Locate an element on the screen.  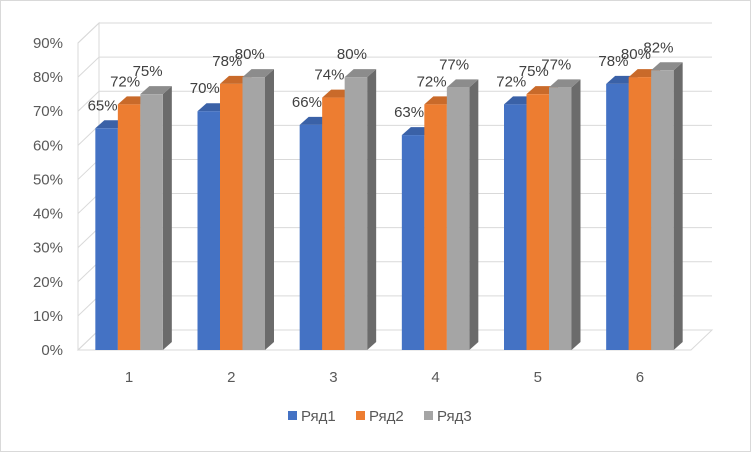
y-tick-label: 50% is located at coordinates (48, 179).